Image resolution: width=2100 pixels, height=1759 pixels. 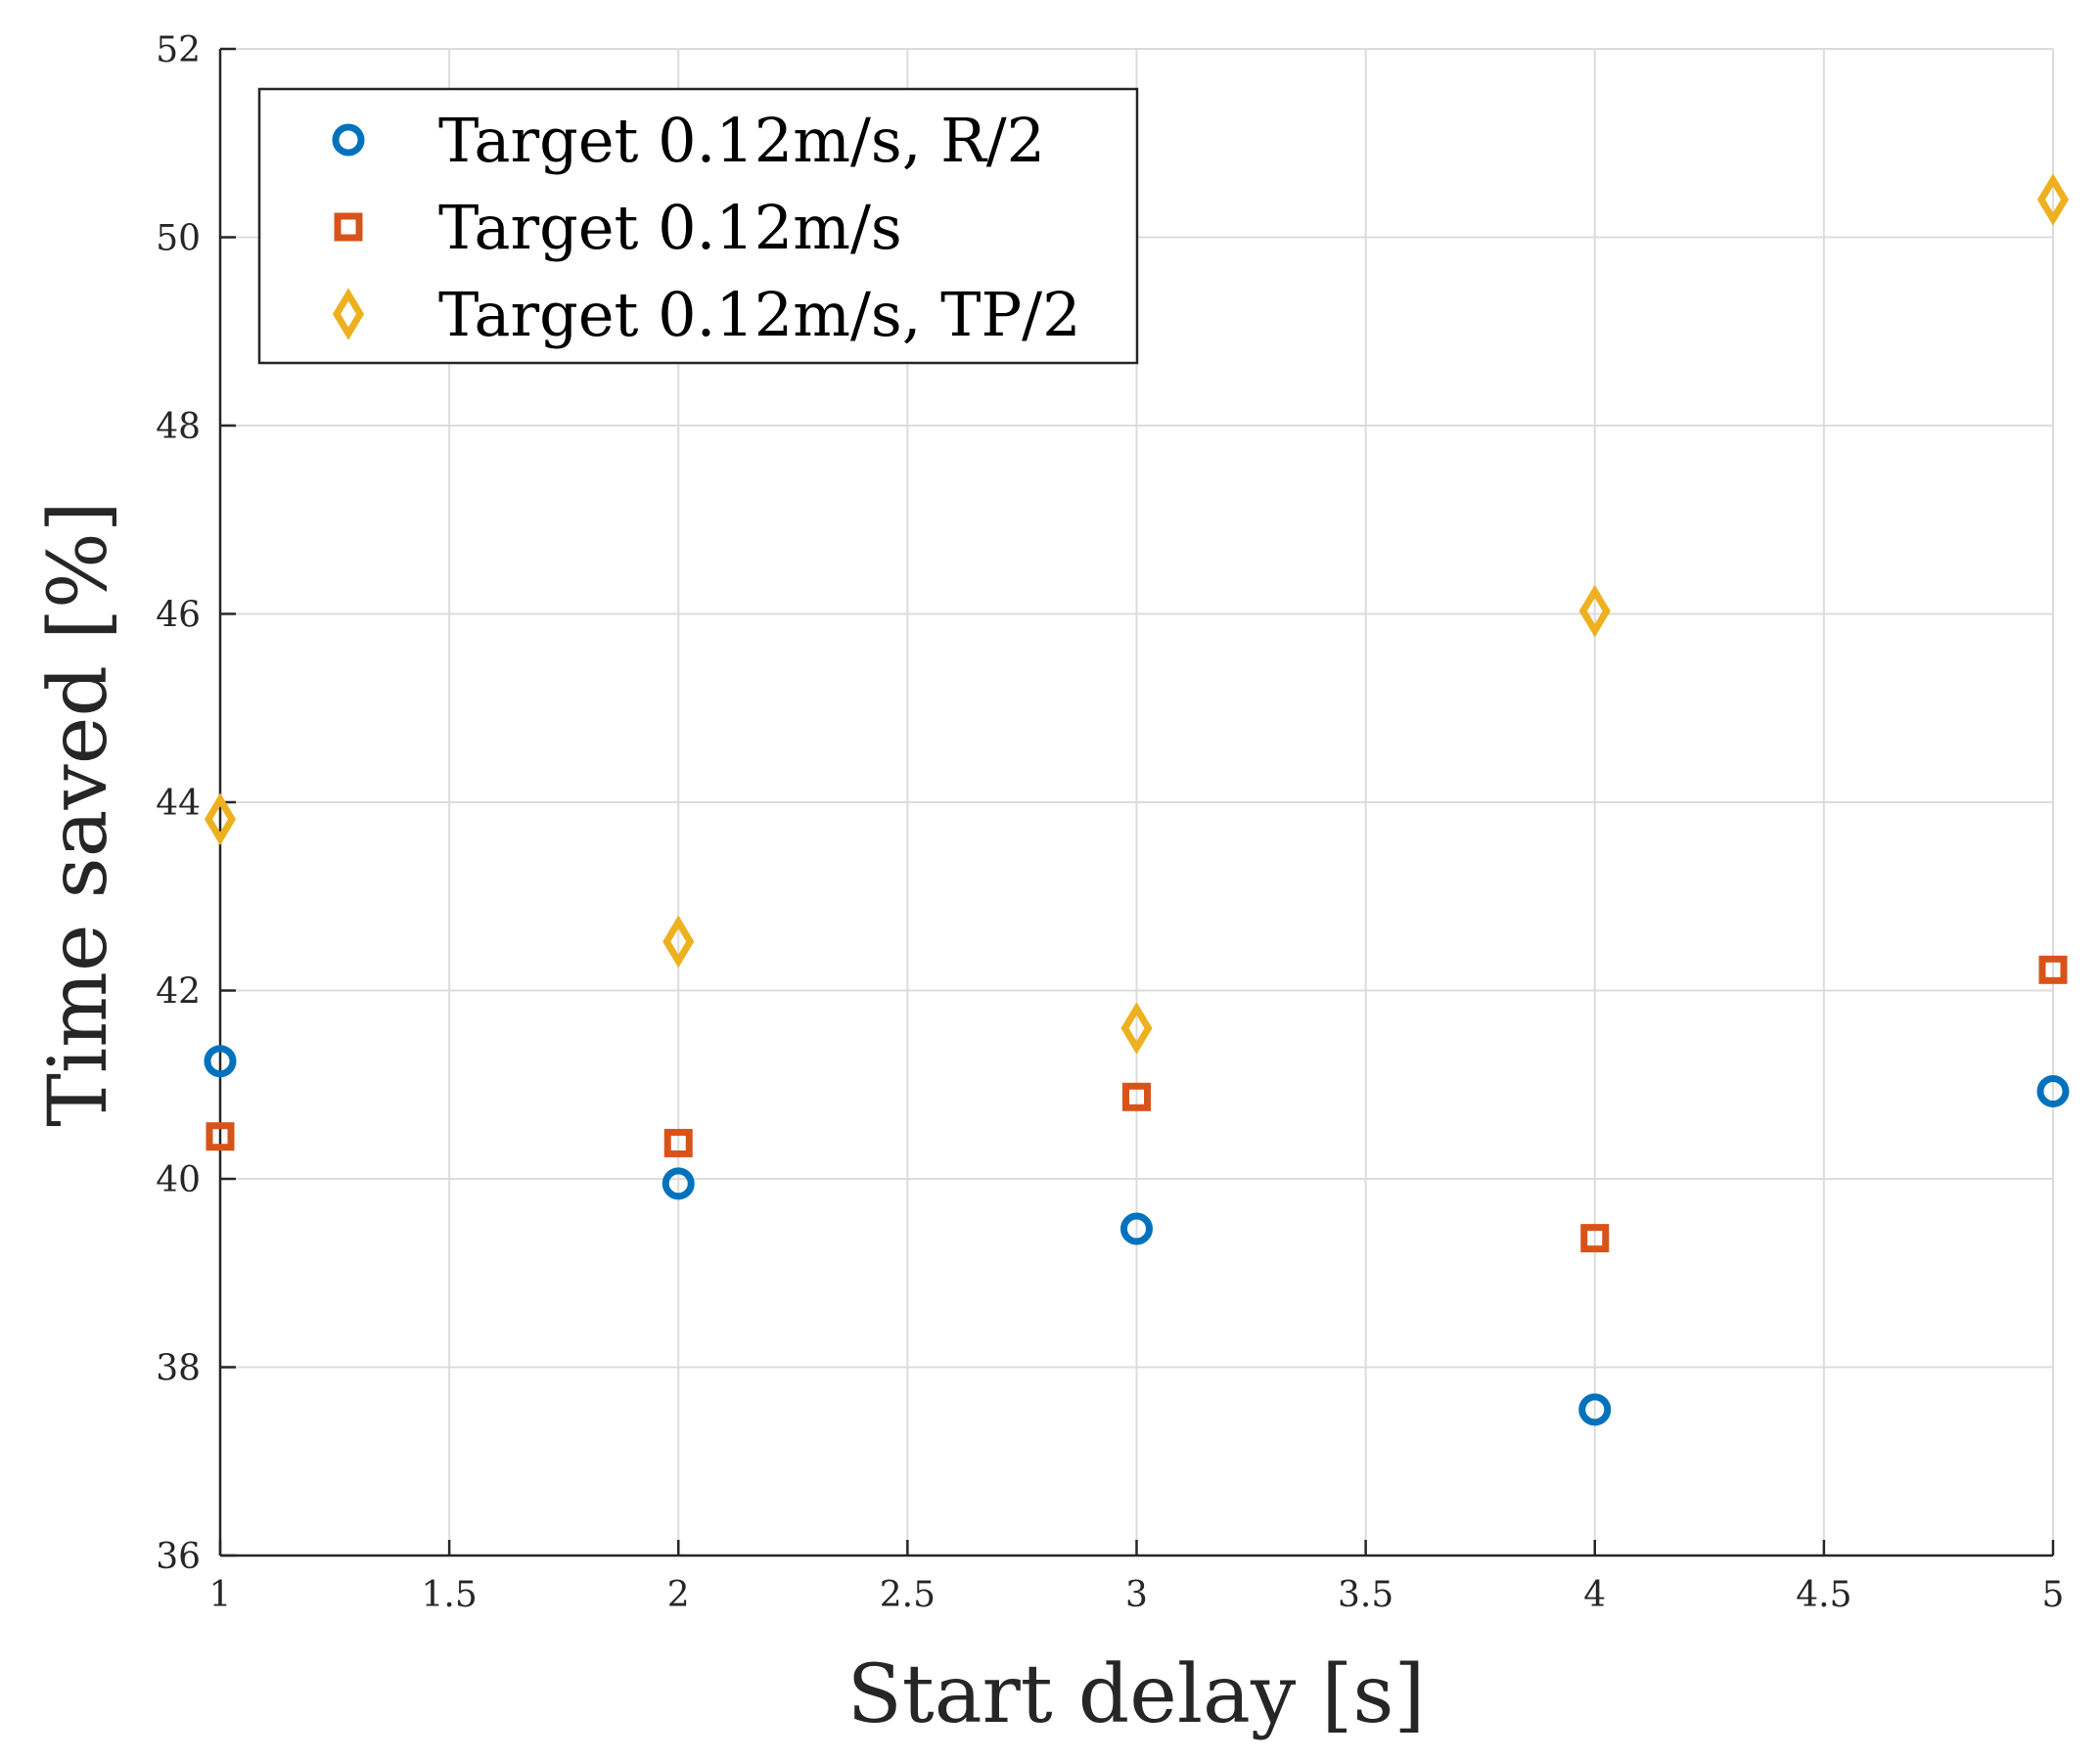 What do you see at coordinates (178, 1557) in the screenshot?
I see `y-tick-label: 36` at bounding box center [178, 1557].